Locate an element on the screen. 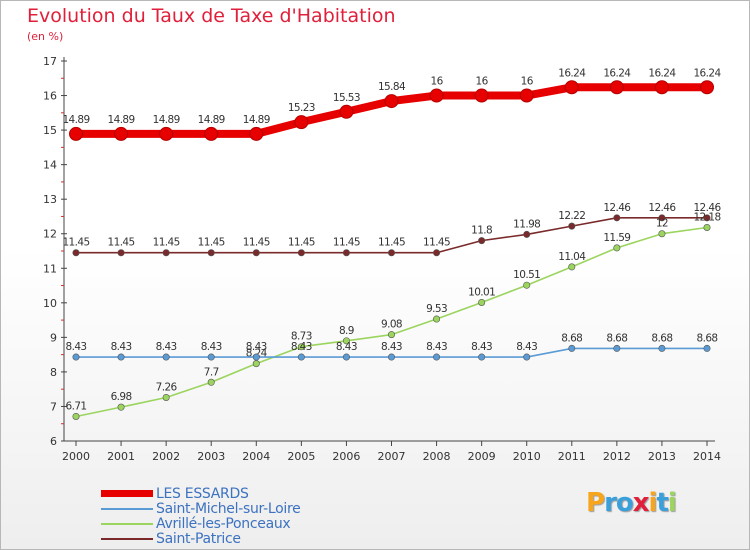  y-tick-label: 10 is located at coordinates (50, 303).